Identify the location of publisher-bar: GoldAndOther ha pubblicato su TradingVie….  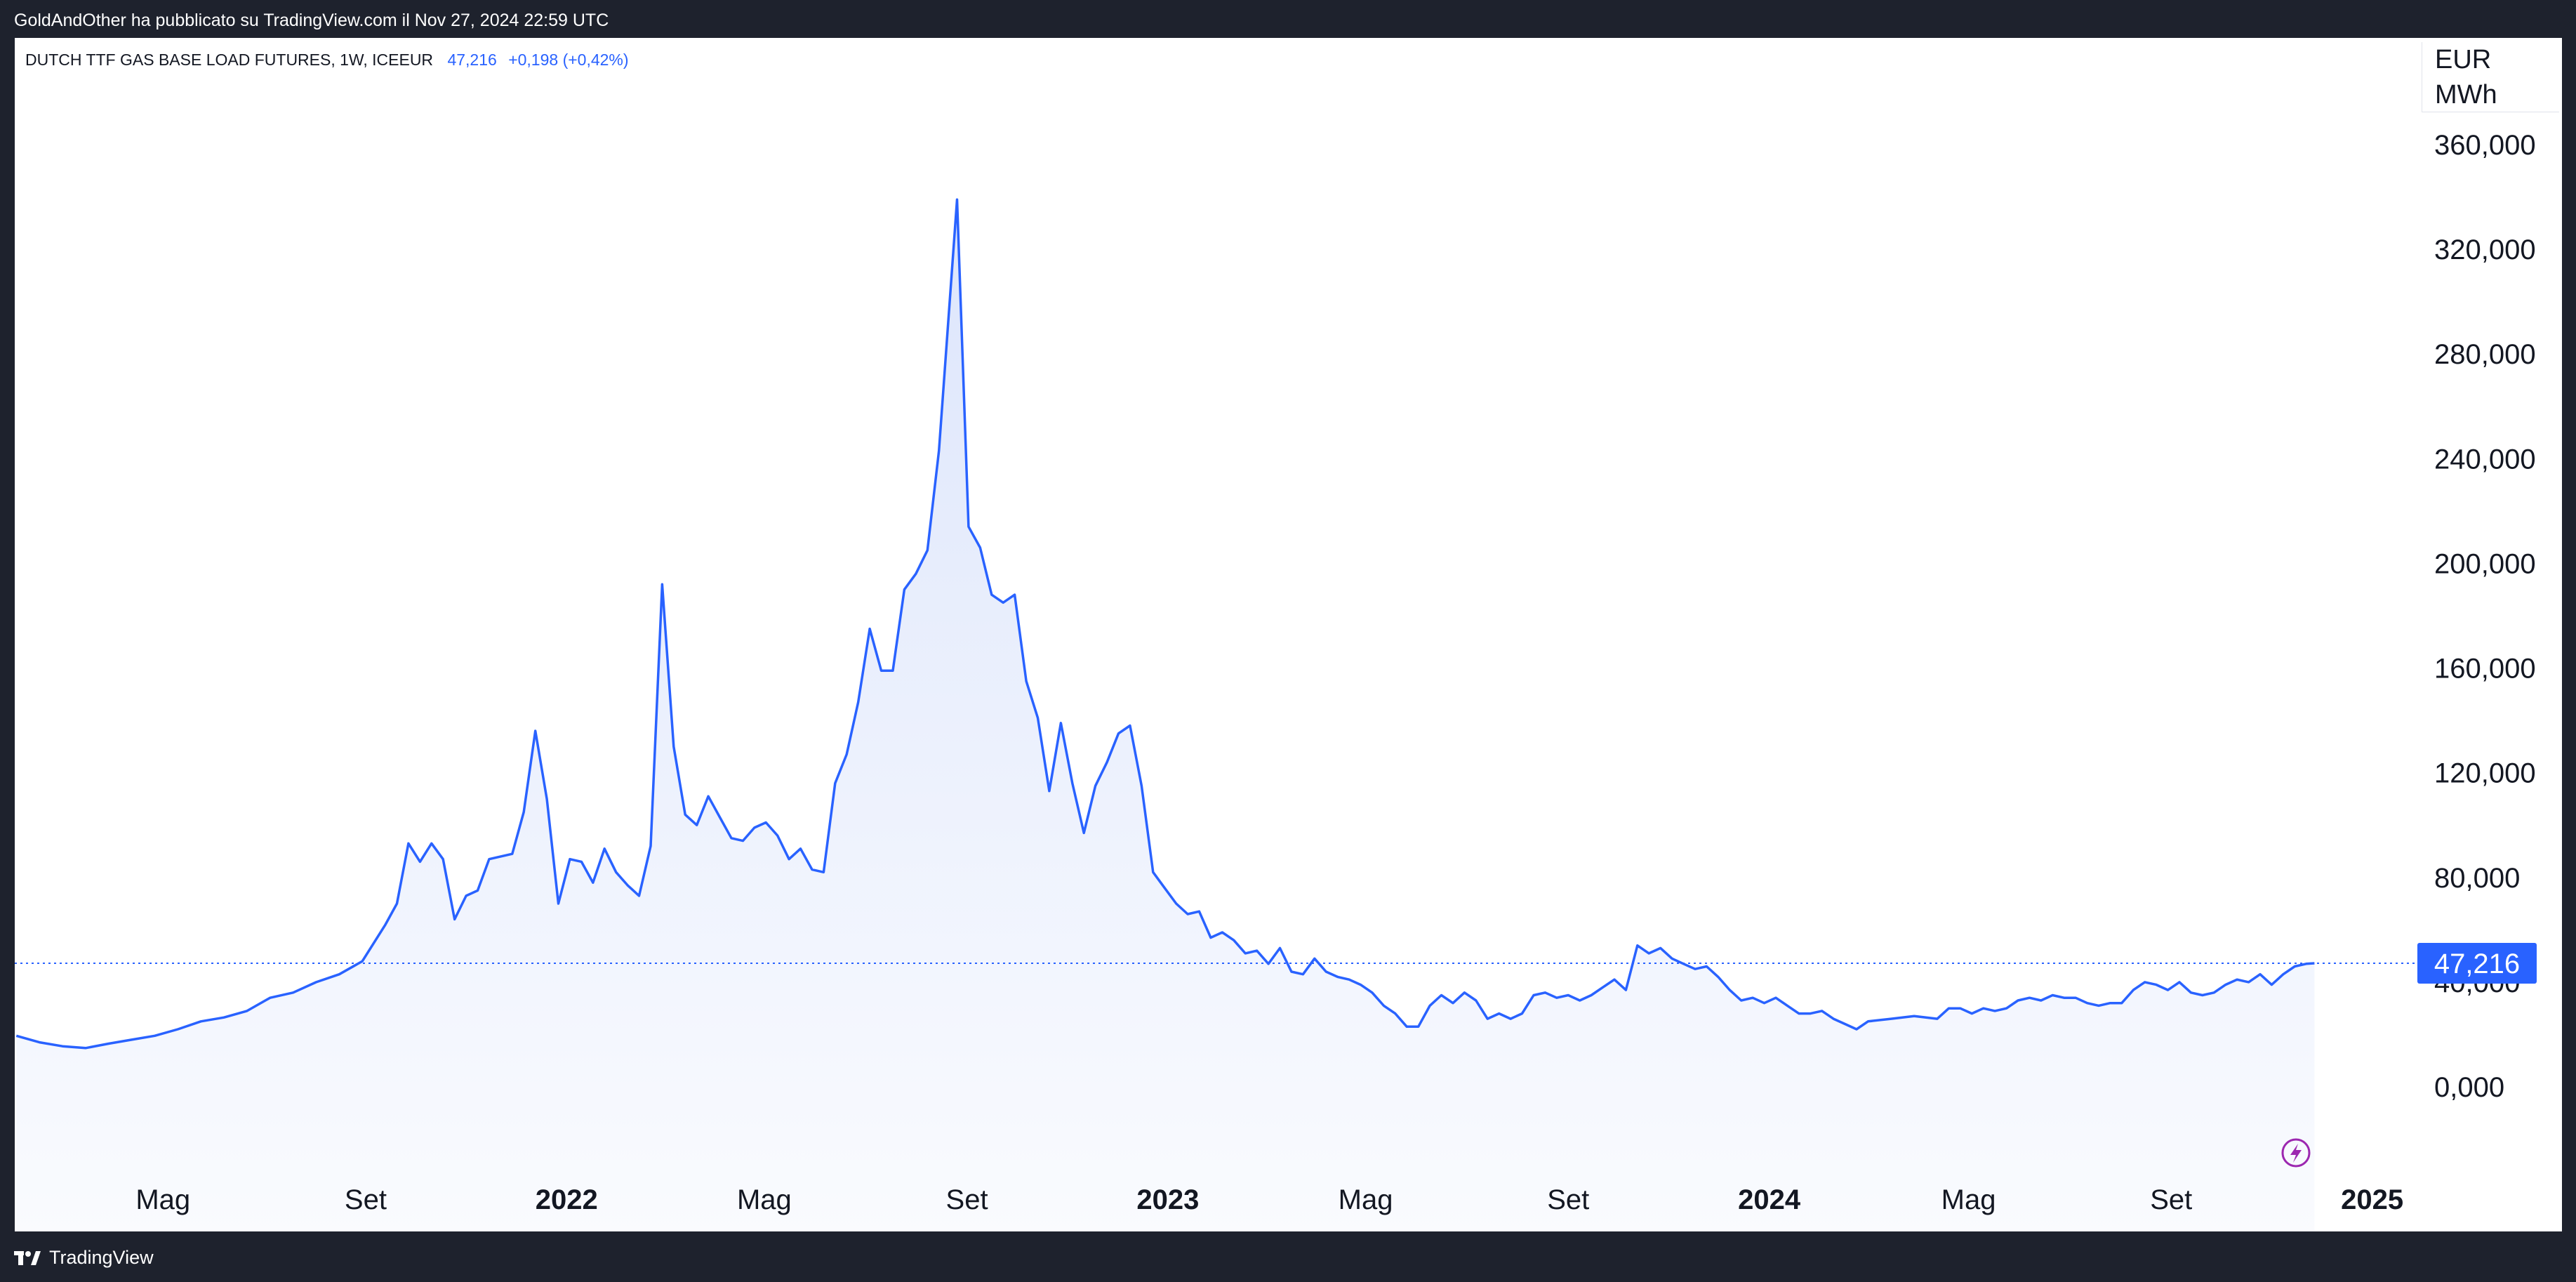
(1288, 19).